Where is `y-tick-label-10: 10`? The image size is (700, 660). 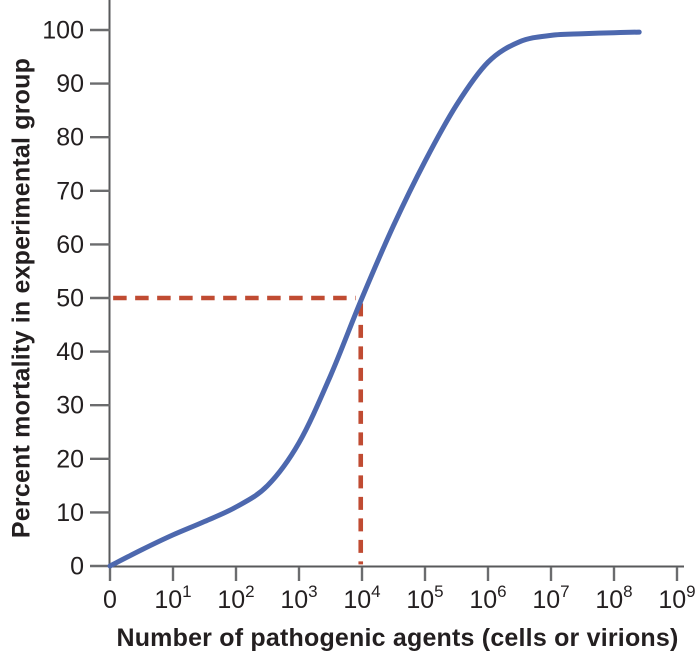 y-tick-label-10: 10 is located at coordinates (70, 513).